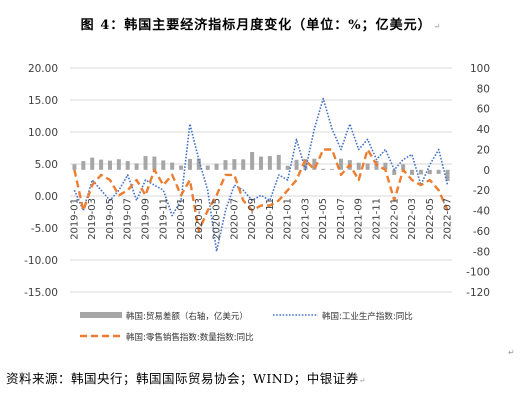  What do you see at coordinates (181, 219) in the screenshot?
I see `x-tick-label: 2020-01` at bounding box center [181, 219].